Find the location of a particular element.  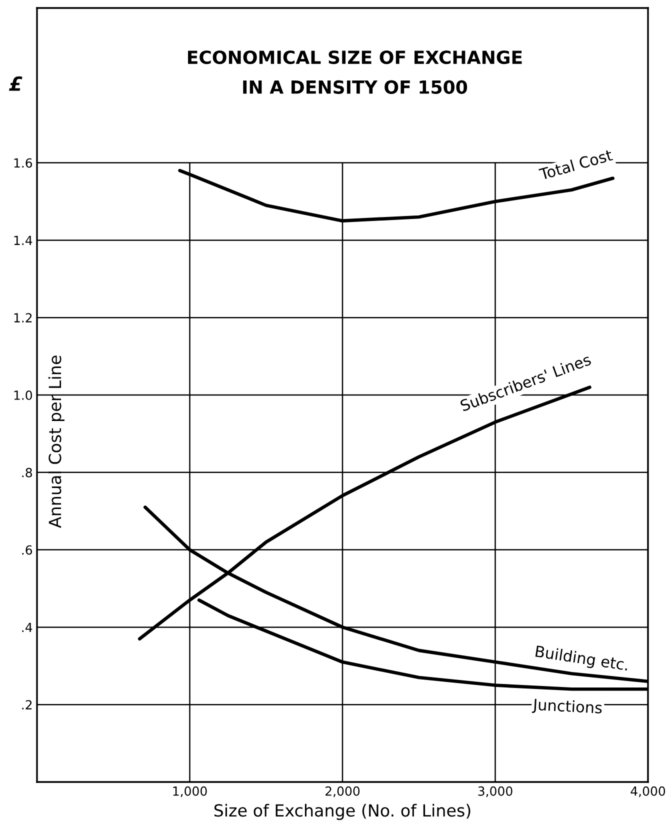

text: Total Cost is located at coordinates (576, 164).